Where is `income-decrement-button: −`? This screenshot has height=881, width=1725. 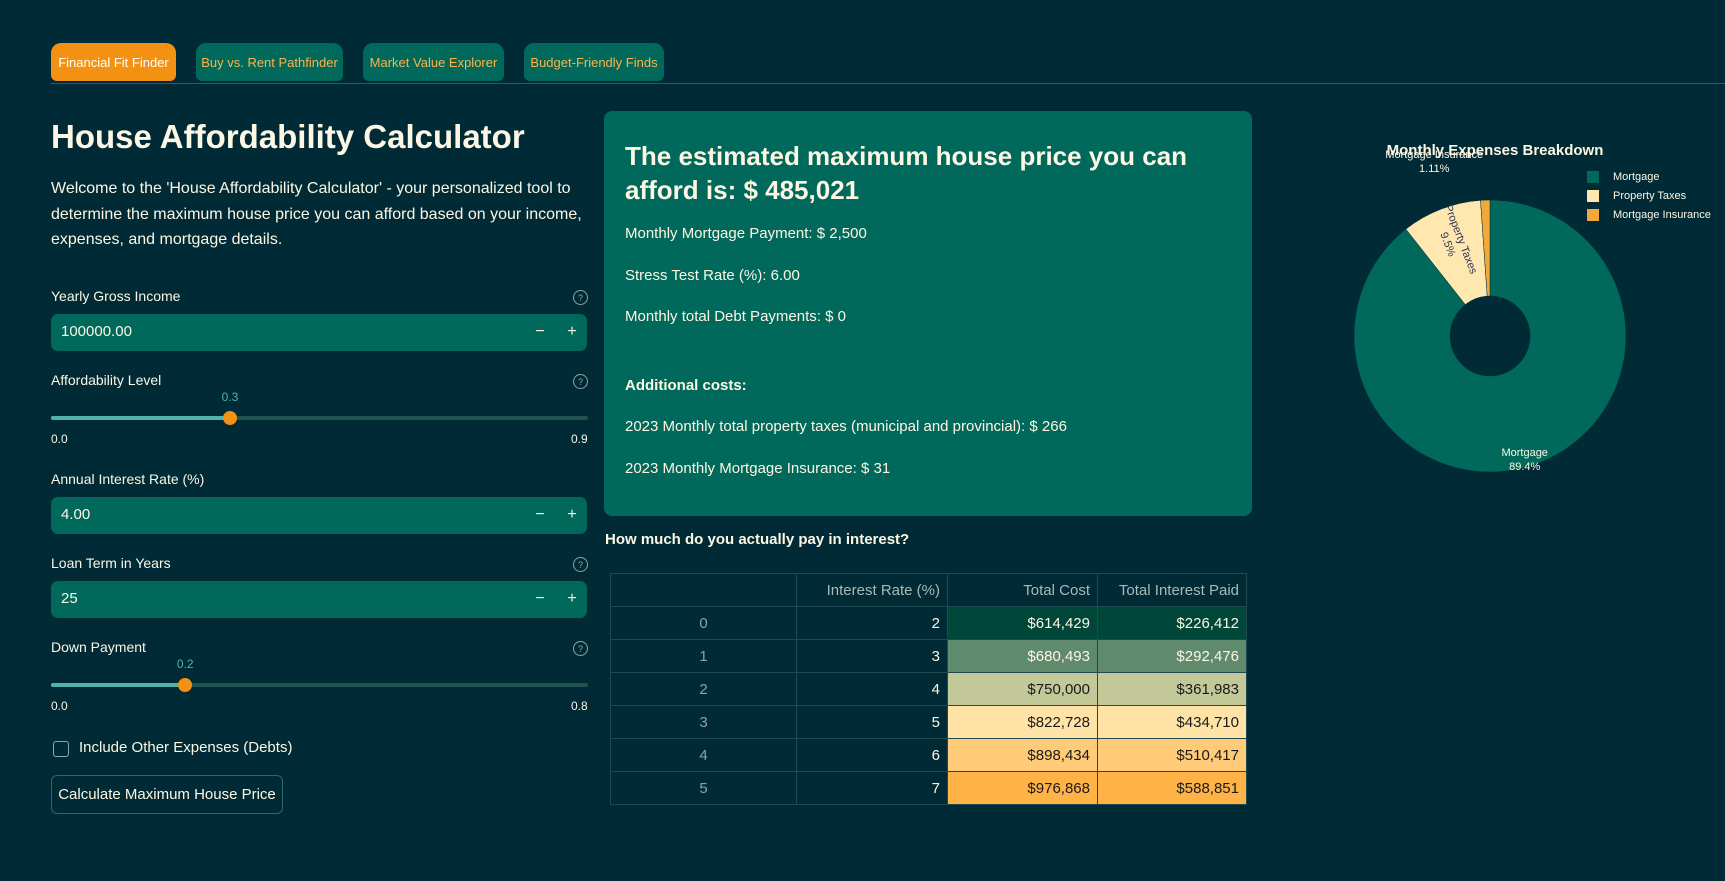
income-decrement-button: − is located at coordinates (540, 331).